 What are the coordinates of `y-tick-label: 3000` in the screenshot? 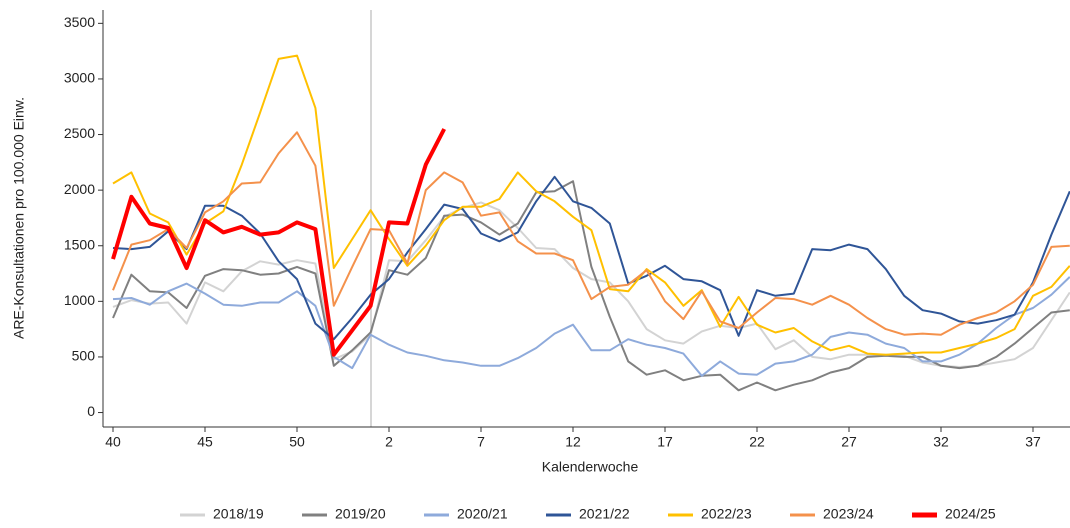 It's located at (79, 78).